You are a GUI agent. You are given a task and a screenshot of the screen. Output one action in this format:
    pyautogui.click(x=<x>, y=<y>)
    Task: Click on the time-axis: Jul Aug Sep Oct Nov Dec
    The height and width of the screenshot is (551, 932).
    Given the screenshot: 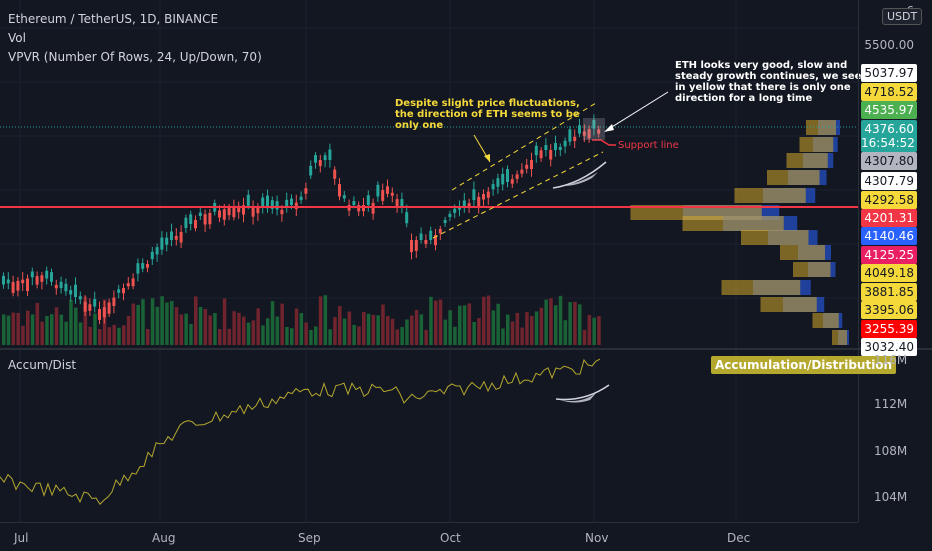 What is the action you would take?
    pyautogui.click(x=429, y=536)
    